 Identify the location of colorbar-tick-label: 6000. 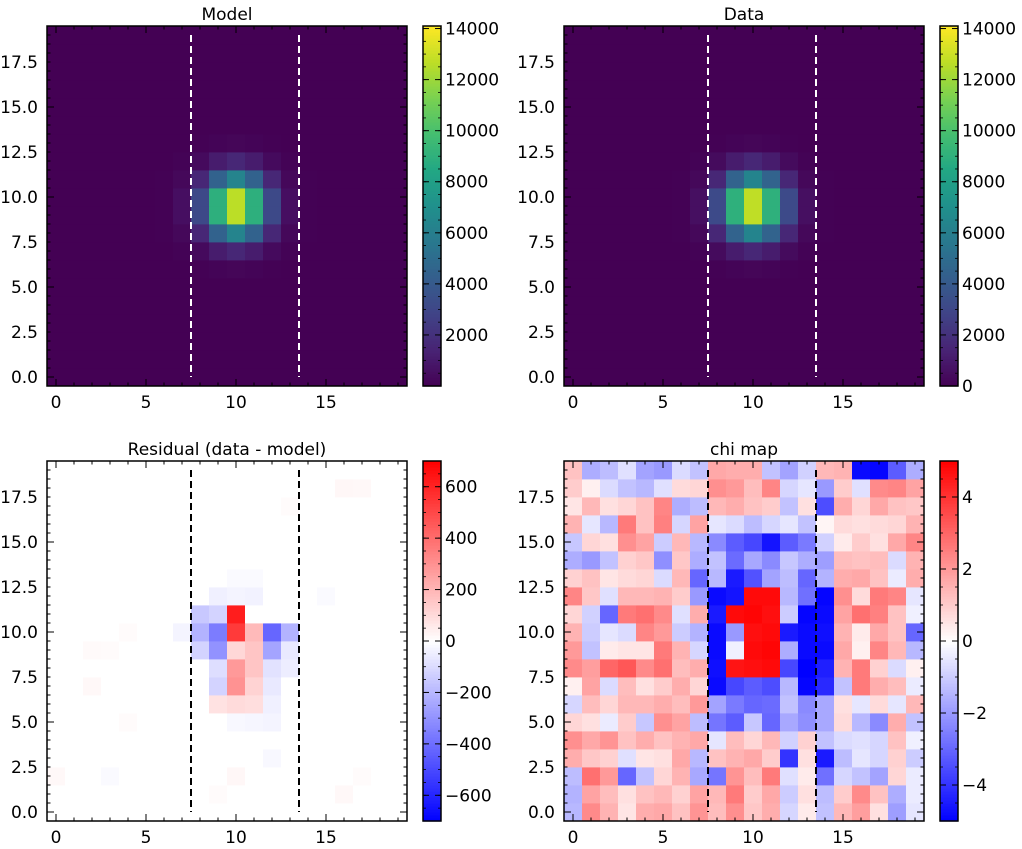
(466, 234).